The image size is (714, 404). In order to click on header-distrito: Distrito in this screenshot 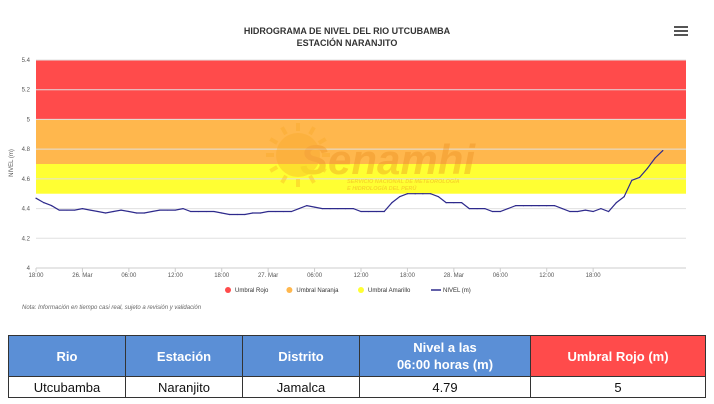, I will do `click(301, 356)`.